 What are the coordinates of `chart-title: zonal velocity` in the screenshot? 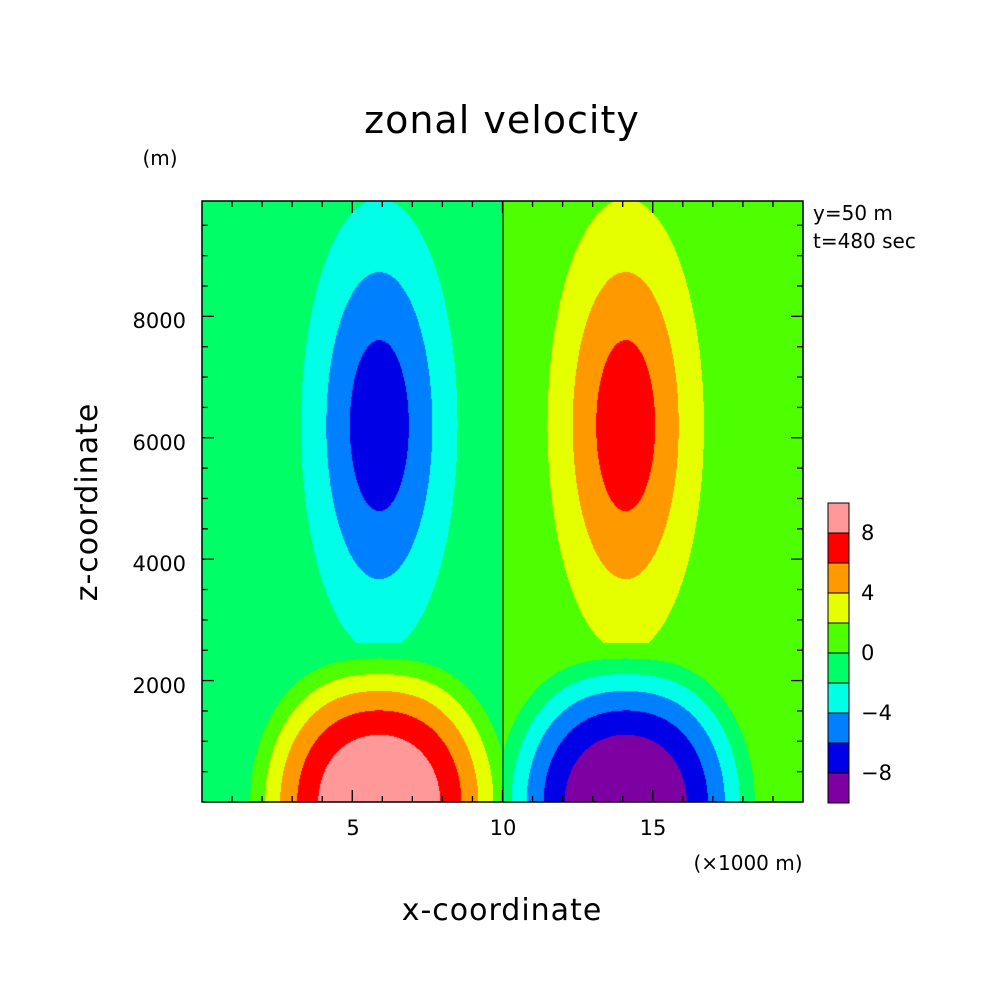 It's located at (502, 120).